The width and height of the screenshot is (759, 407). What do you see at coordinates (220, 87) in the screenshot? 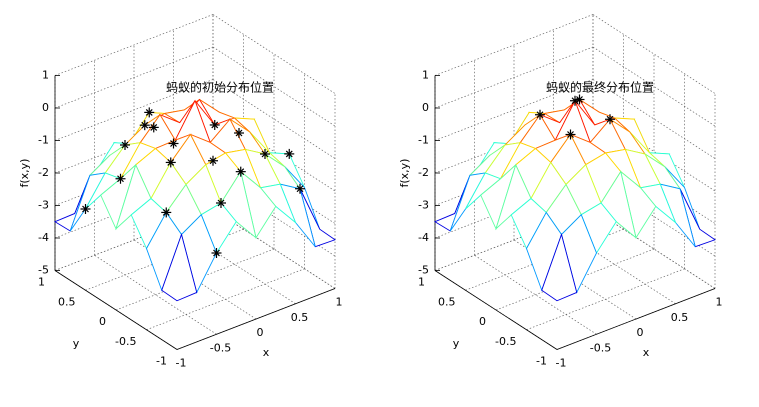
I see `chart-title: 蚂蚁的初始分布位置` at bounding box center [220, 87].